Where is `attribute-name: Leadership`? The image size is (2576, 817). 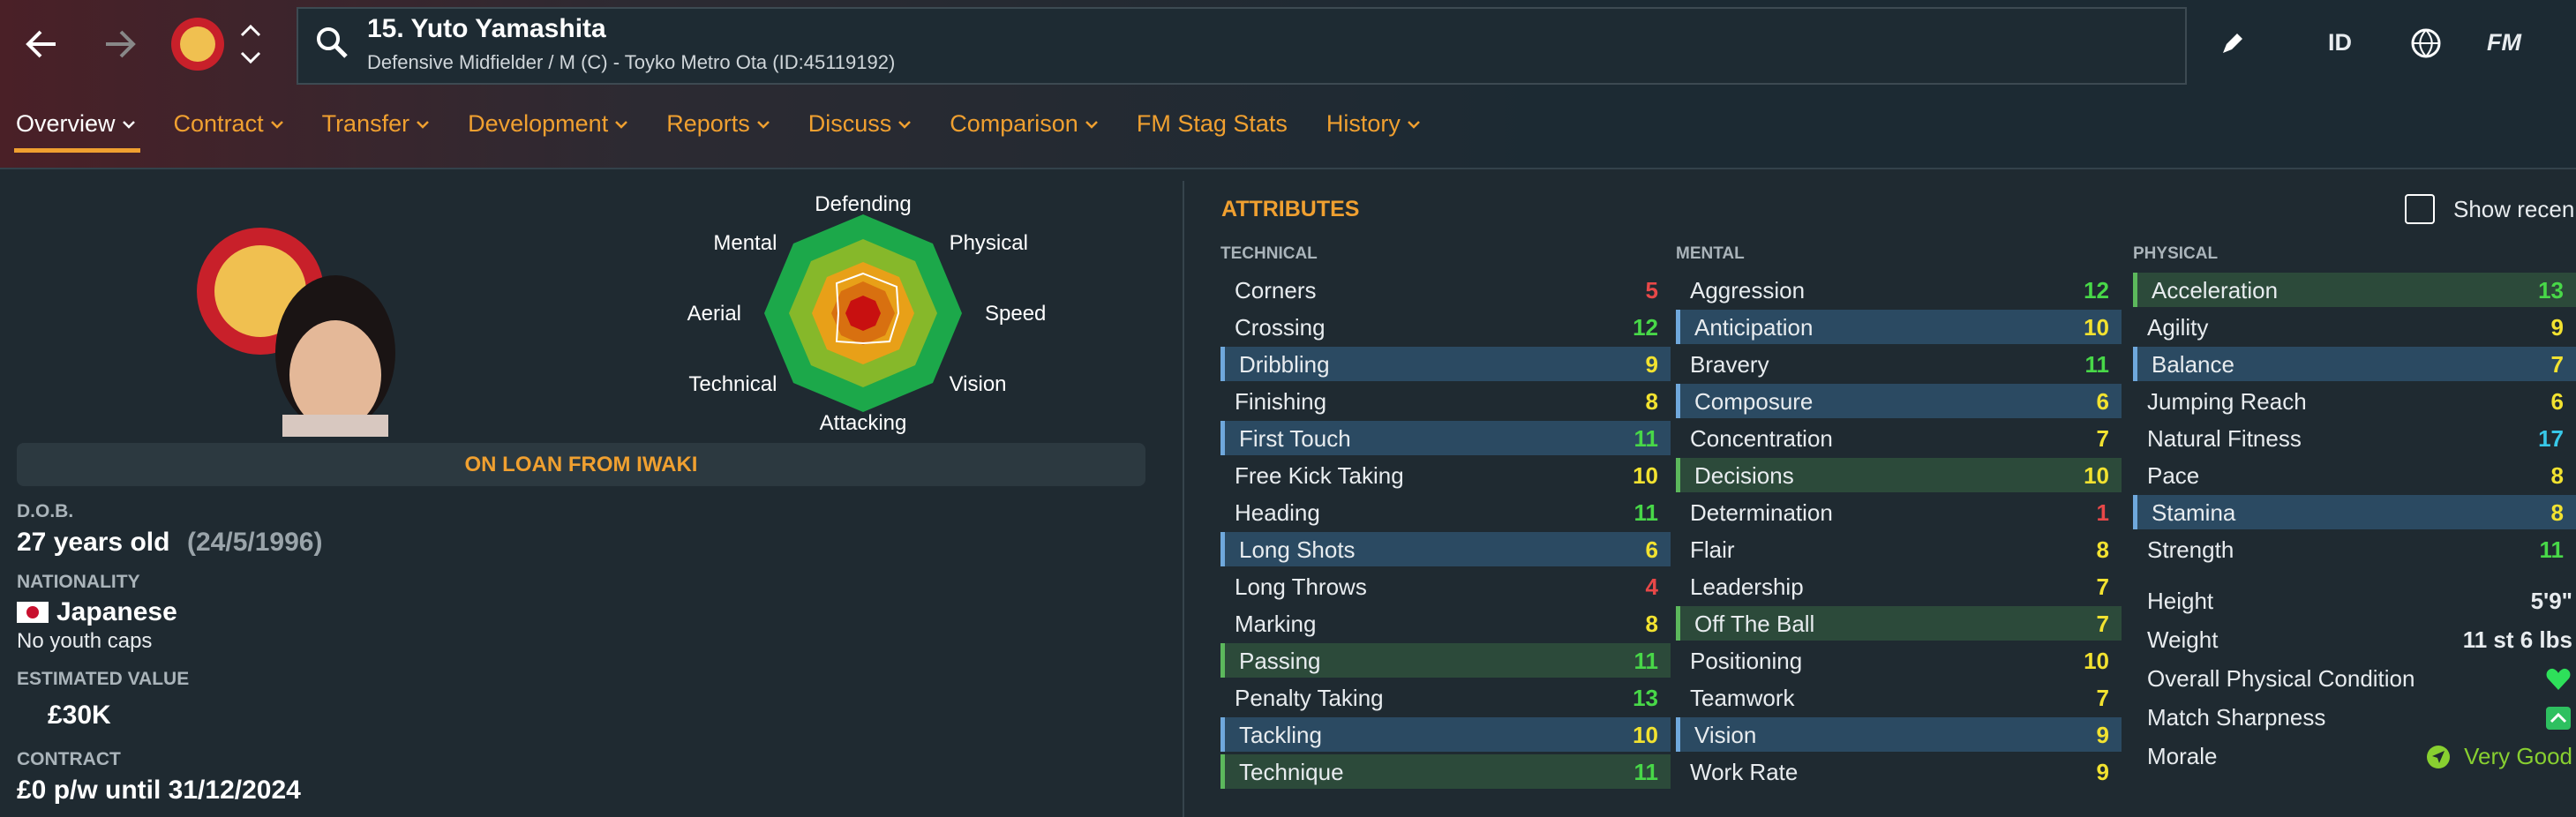 attribute-name: Leadership is located at coordinates (1747, 586).